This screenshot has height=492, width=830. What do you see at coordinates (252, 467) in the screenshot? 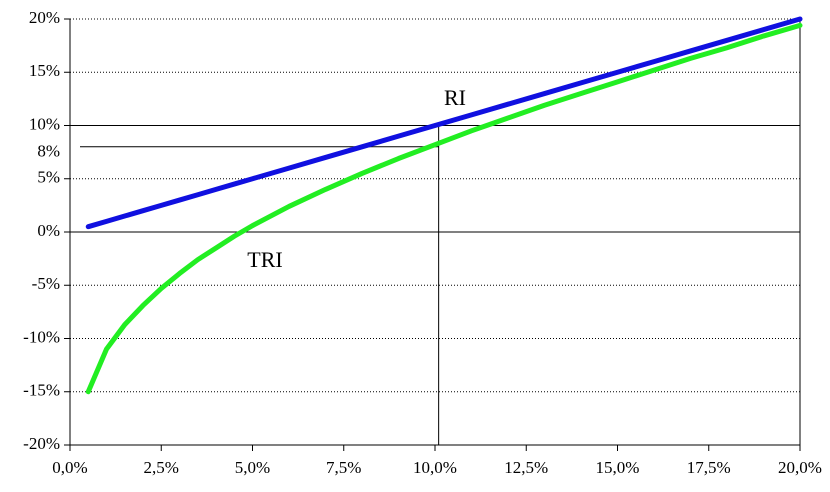
I see `x-tick-label: 5,0%` at bounding box center [252, 467].